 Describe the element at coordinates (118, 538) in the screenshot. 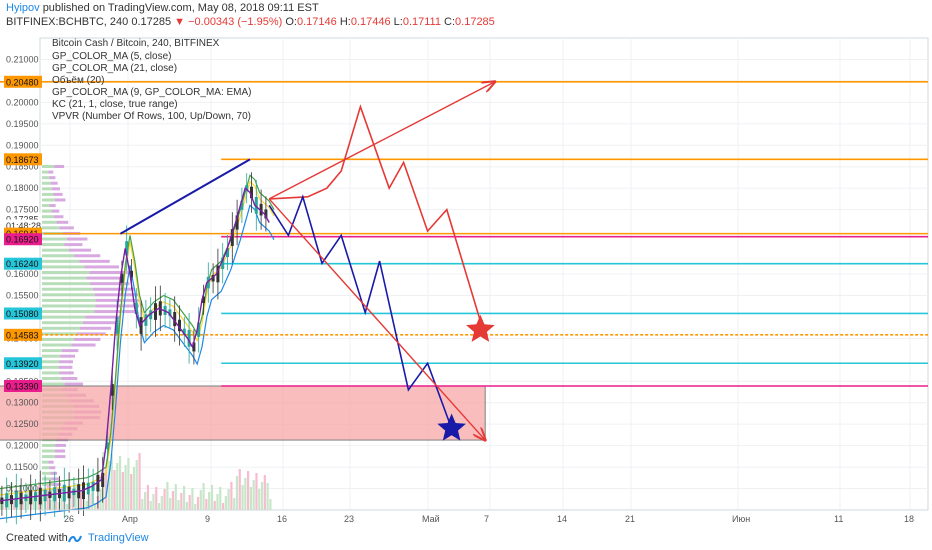

I see `tradingview-brand-link: TradingView` at that location.